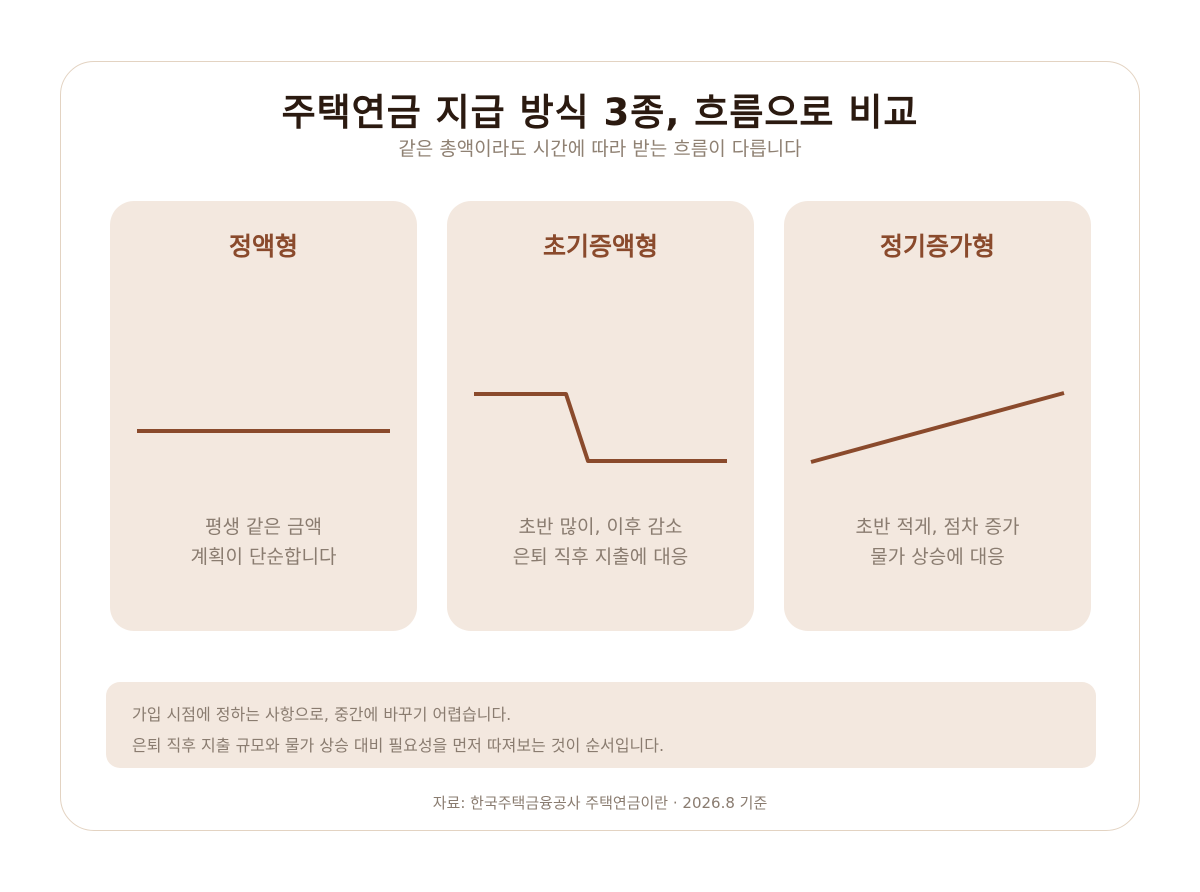 Image resolution: width=1200 pixels, height=892 pixels. Describe the element at coordinates (600, 557) in the screenshot. I see `card-description-line-2: 은퇴 직후 지출에 대응` at that location.